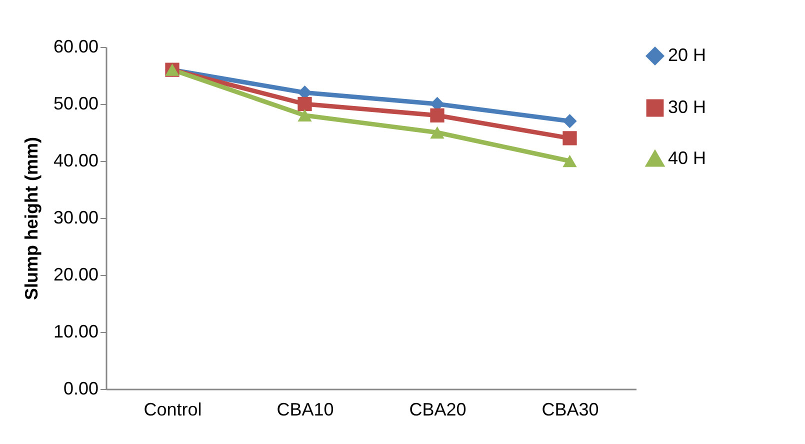 The image size is (805, 444). Describe the element at coordinates (437, 410) in the screenshot. I see `x-tick-label: CBA20` at that location.